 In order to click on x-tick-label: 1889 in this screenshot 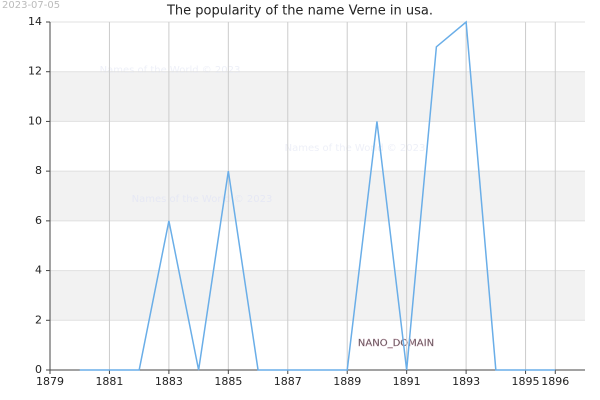, I will do `click(347, 381)`.